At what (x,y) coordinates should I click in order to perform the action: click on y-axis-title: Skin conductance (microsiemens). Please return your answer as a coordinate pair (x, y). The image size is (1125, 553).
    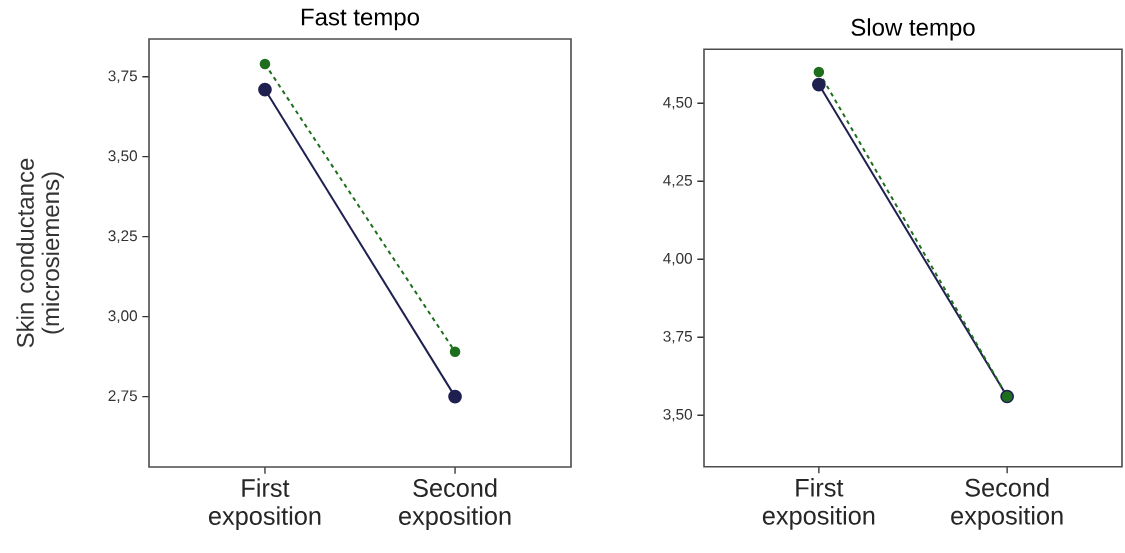
    Looking at the image, I should click on (40, 253).